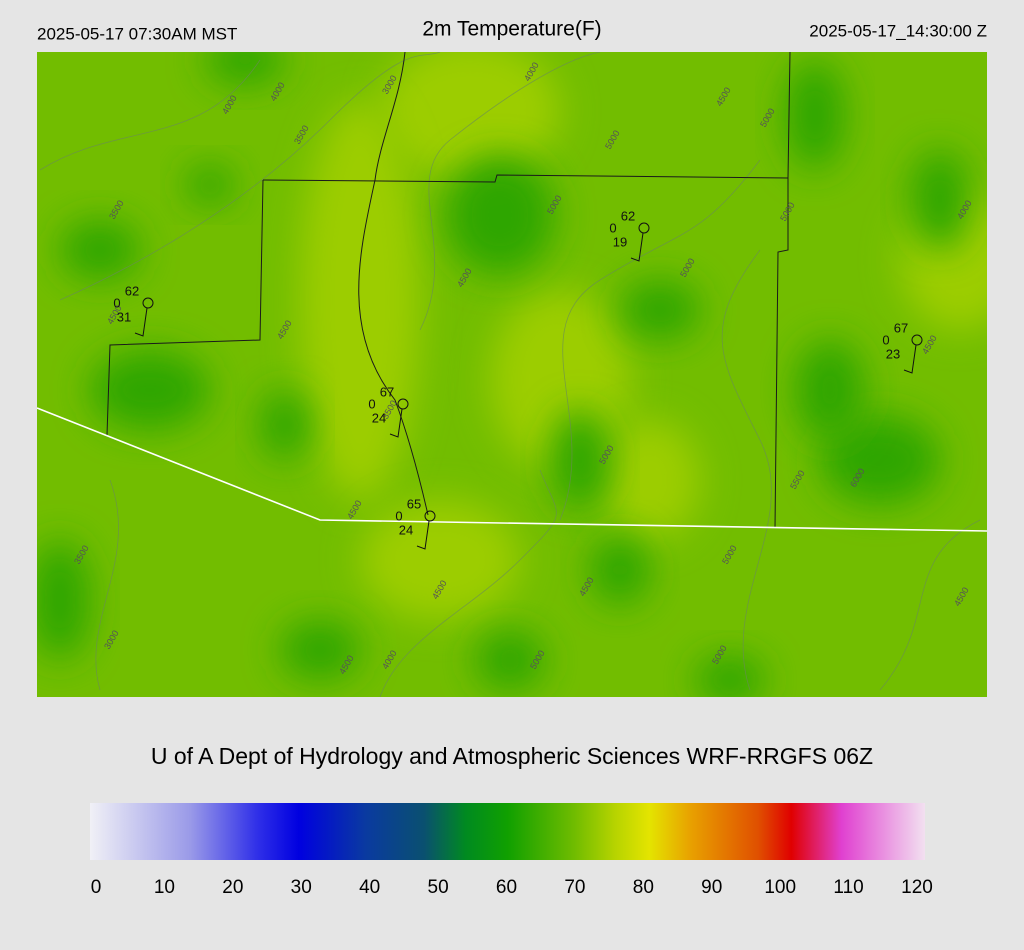 This screenshot has height=950, width=1024. Describe the element at coordinates (414, 503) in the screenshot. I see `station-temperature: 65` at that location.